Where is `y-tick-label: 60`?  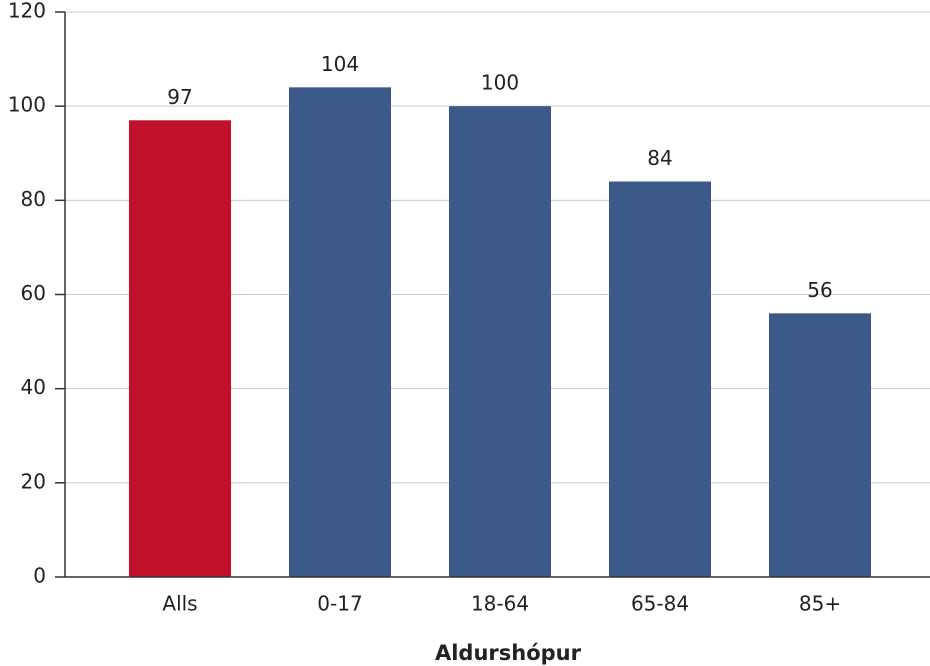
y-tick-label: 60 is located at coordinates (33, 293).